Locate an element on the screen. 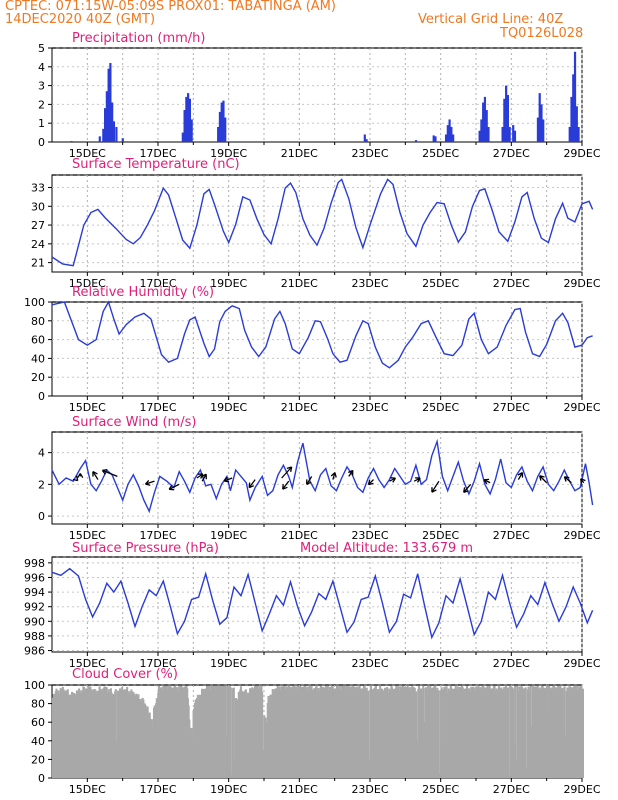 This screenshot has width=618, height=800. rh-series-line is located at coordinates (322, 334).